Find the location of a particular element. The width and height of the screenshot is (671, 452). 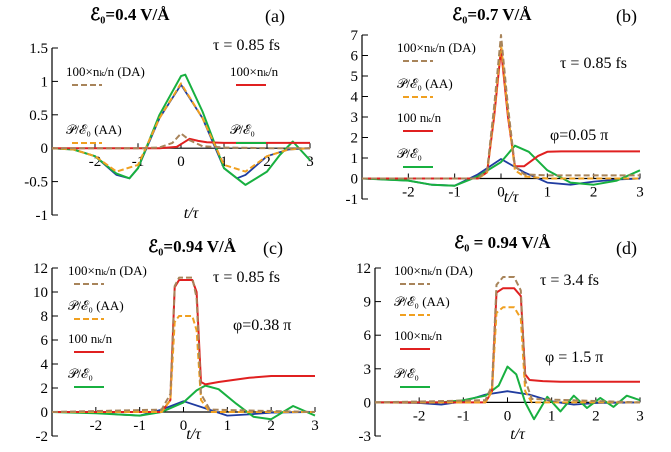

phi-annotation: φ = 1.5 π is located at coordinates (574, 357).